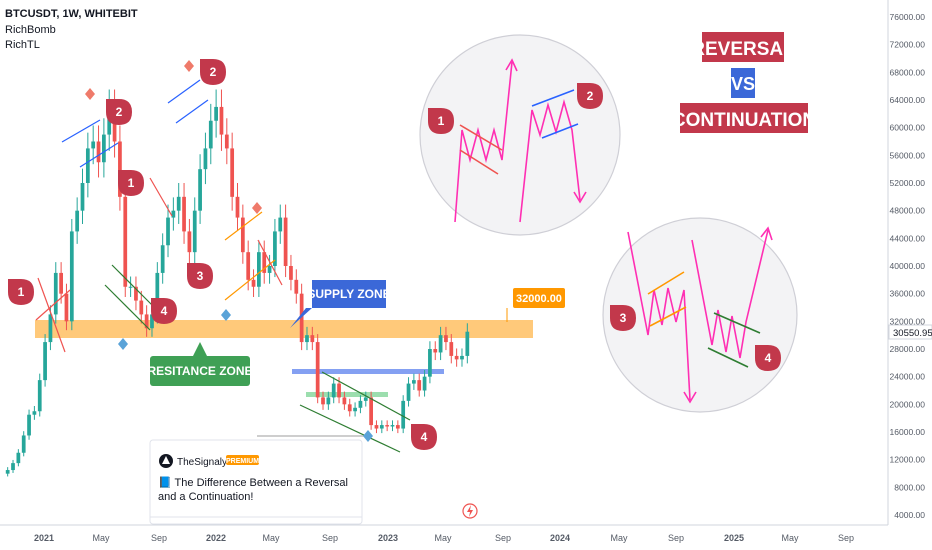  Describe the element at coordinates (909, 515) in the screenshot. I see `price-tick-label: 4000.00` at that location.